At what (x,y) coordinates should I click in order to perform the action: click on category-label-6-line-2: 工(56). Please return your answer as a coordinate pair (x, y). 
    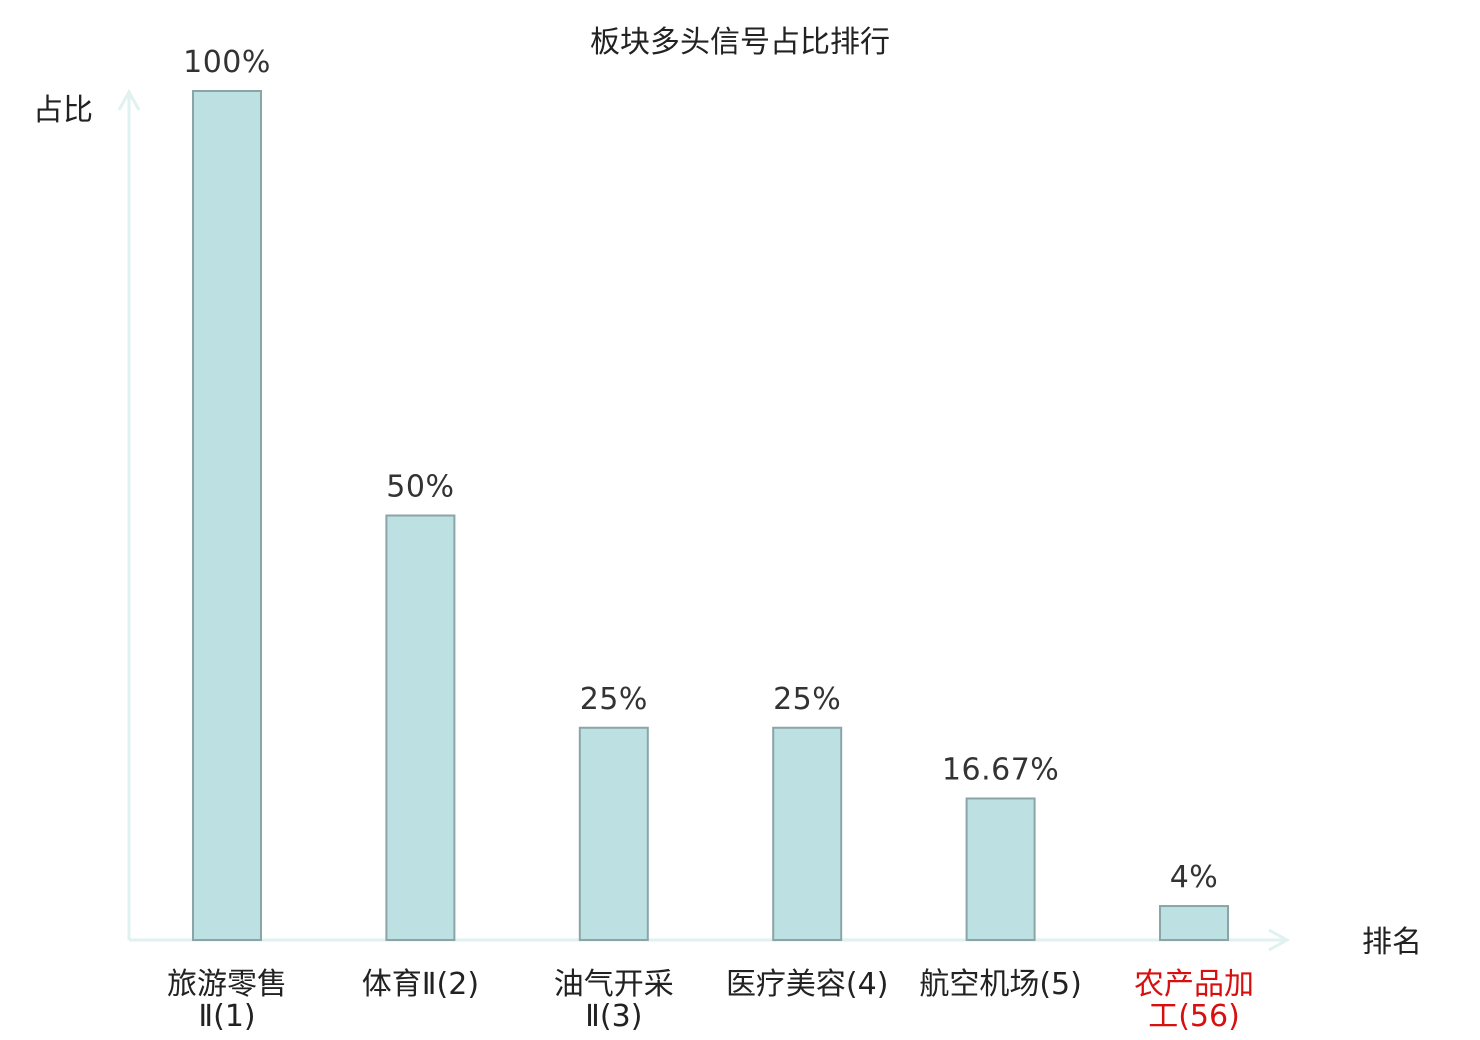
    Looking at the image, I should click on (1194, 1016).